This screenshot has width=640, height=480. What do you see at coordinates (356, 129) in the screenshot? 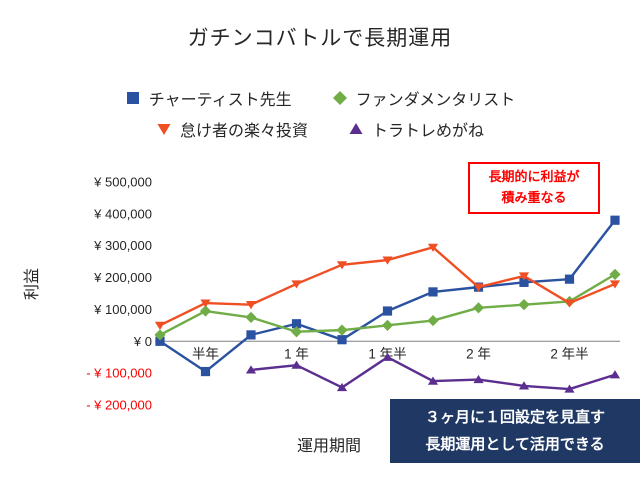
I see `triangle-up-marker-icon` at bounding box center [356, 129].